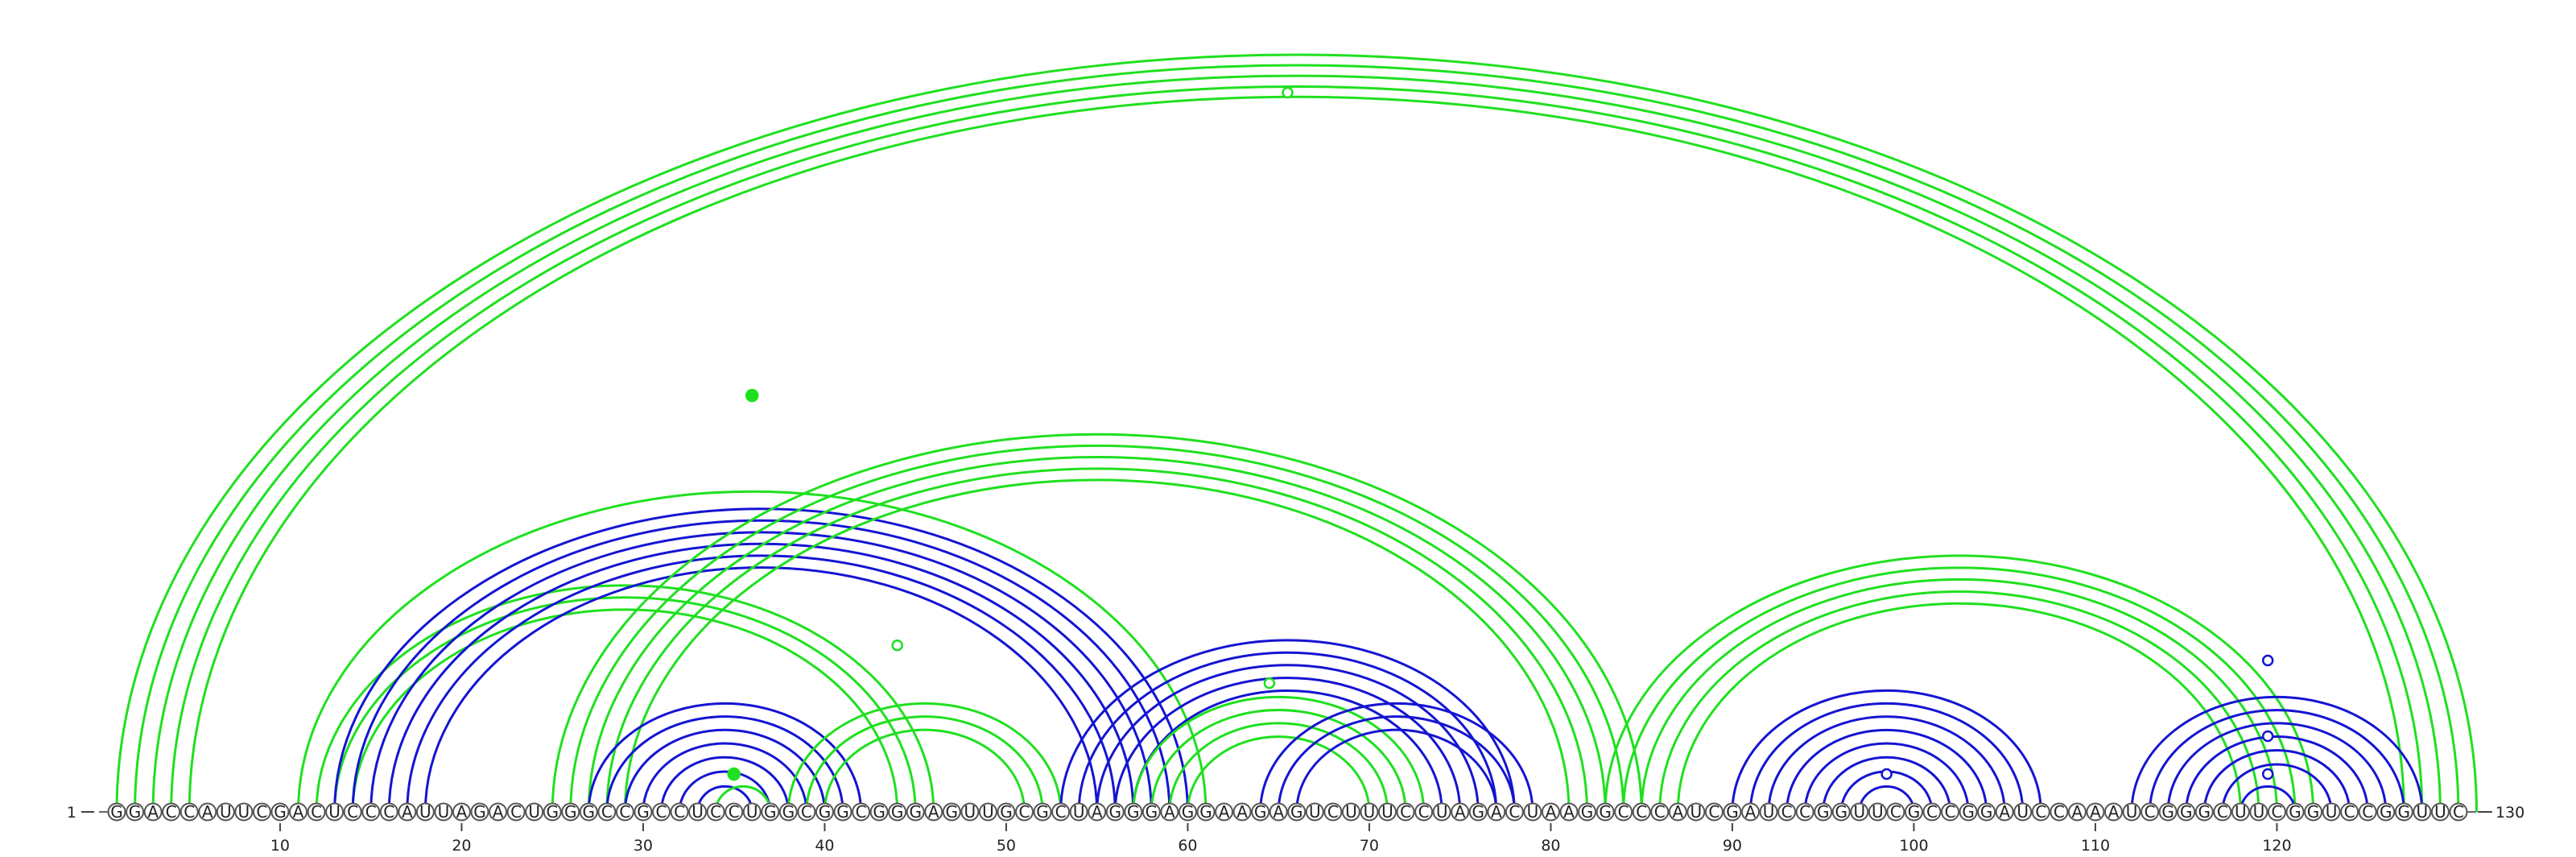 Image resolution: width=2576 pixels, height=857 pixels. I want to click on nucleotide-17: A, so click(407, 812).